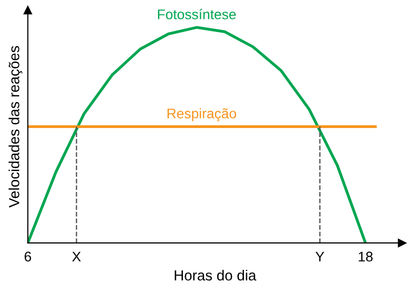  What do you see at coordinates (197, 14) in the screenshot?
I see `series-label: Fotossíntese` at bounding box center [197, 14].